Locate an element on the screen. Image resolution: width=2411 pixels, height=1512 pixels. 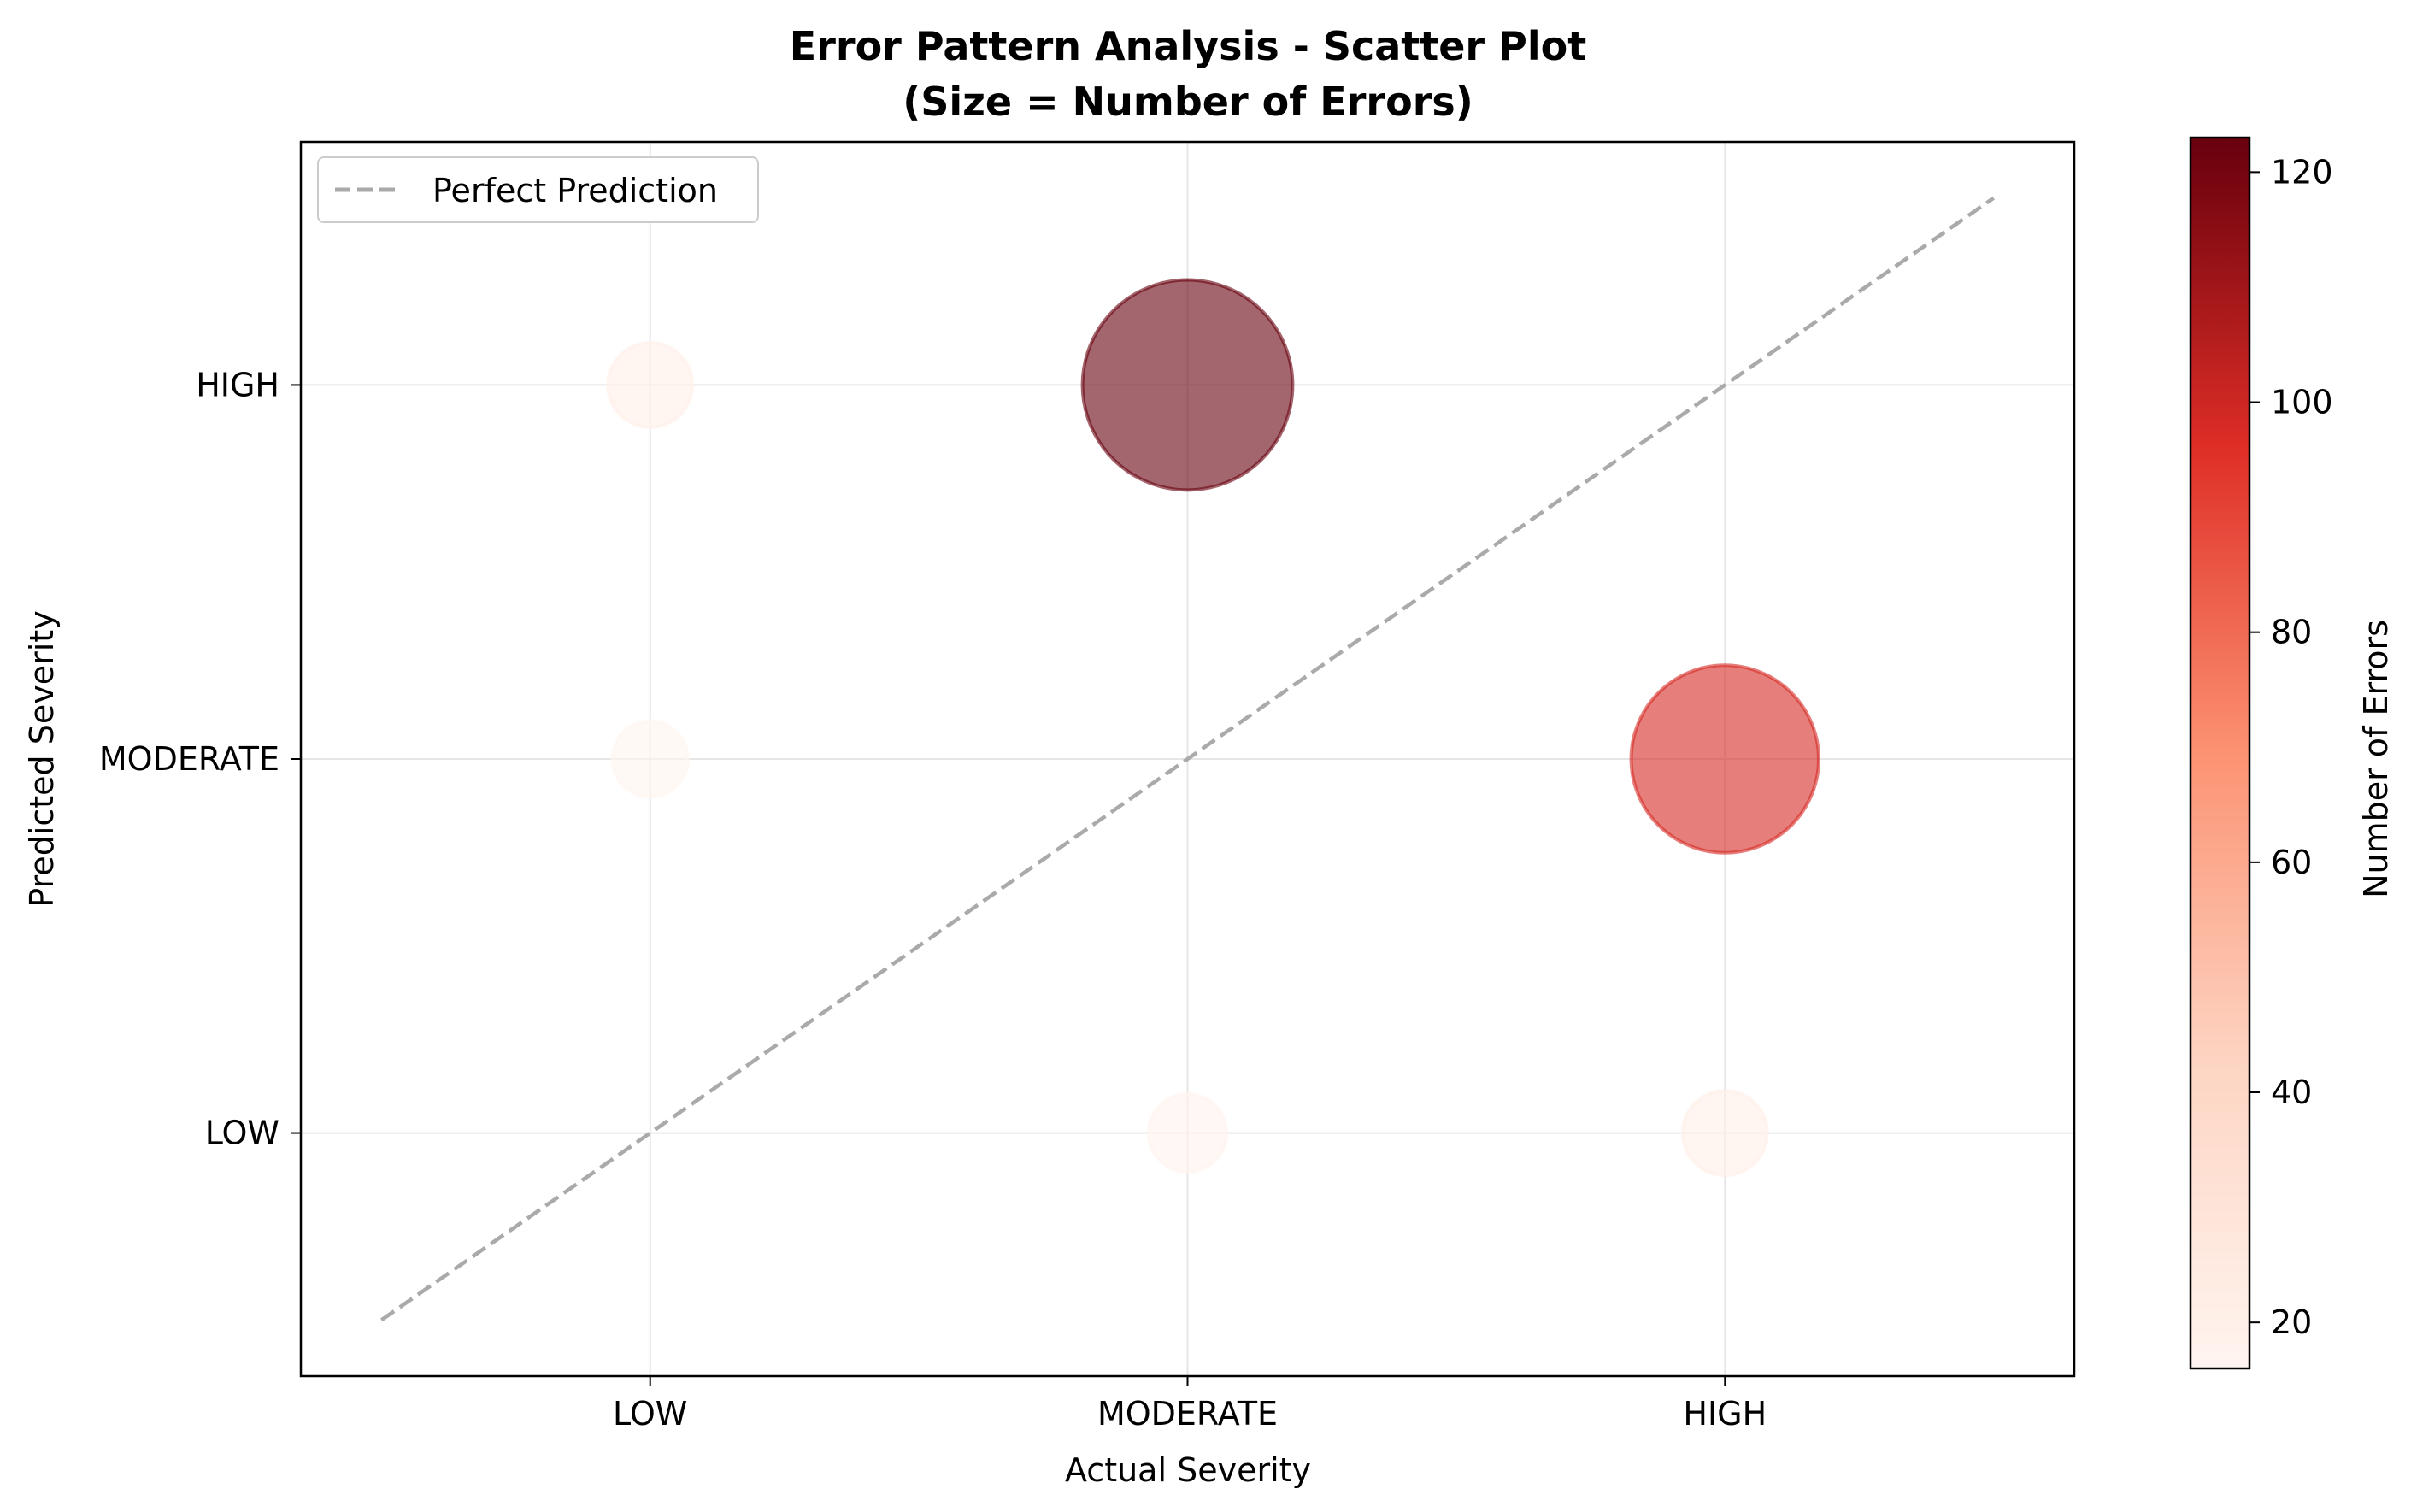
x-tick-label: HIGH is located at coordinates (1725, 1414).